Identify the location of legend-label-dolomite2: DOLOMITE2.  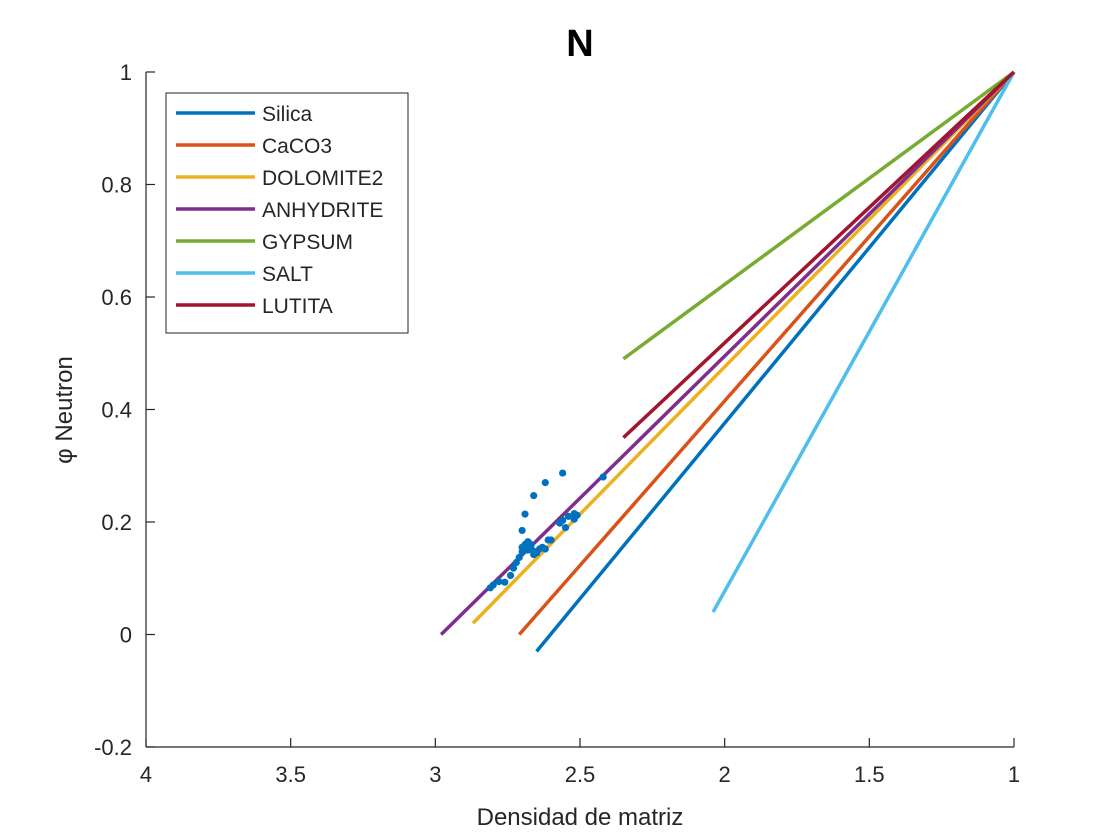
(322, 178).